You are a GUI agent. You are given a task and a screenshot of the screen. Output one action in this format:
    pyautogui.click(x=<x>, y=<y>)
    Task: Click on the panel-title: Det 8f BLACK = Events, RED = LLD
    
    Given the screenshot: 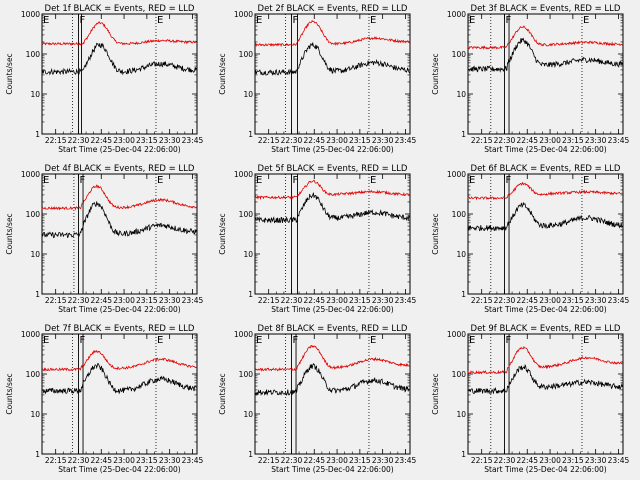 What is the action you would take?
    pyautogui.click(x=333, y=329)
    